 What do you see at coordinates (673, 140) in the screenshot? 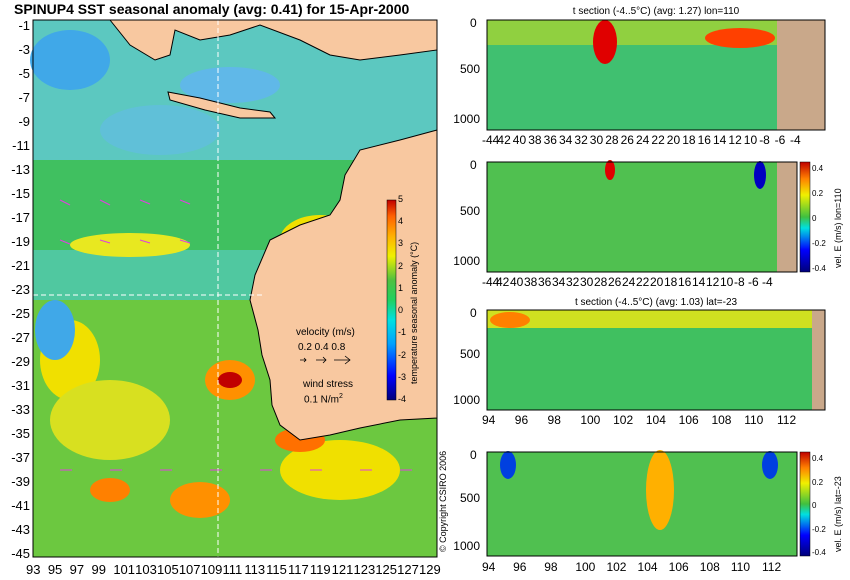
I see `panel1-x-tick-label: 20` at bounding box center [673, 140].